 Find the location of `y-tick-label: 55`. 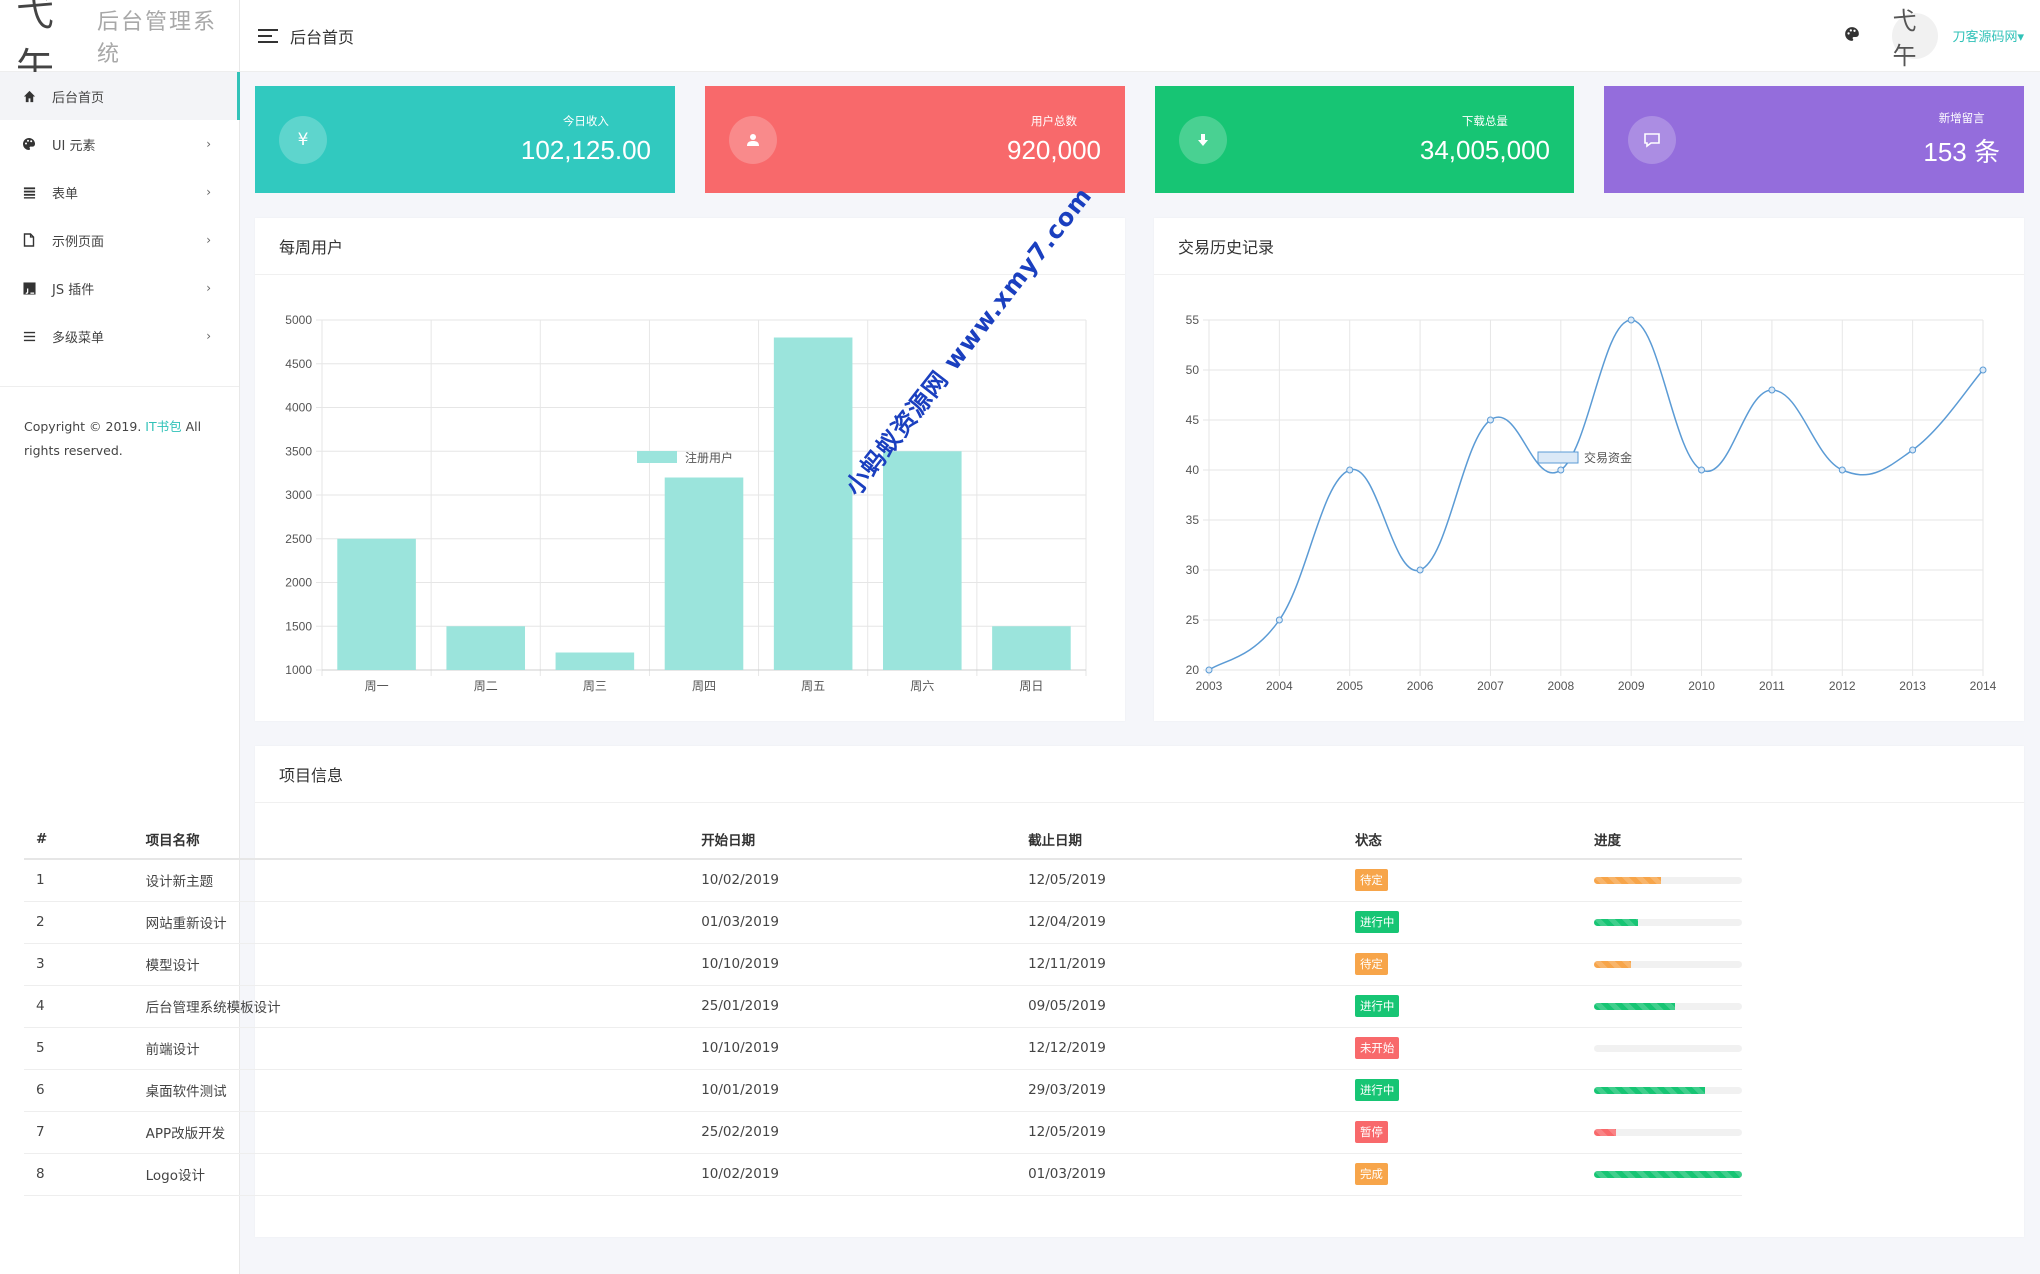

y-tick-label: 55 is located at coordinates (1193, 320).